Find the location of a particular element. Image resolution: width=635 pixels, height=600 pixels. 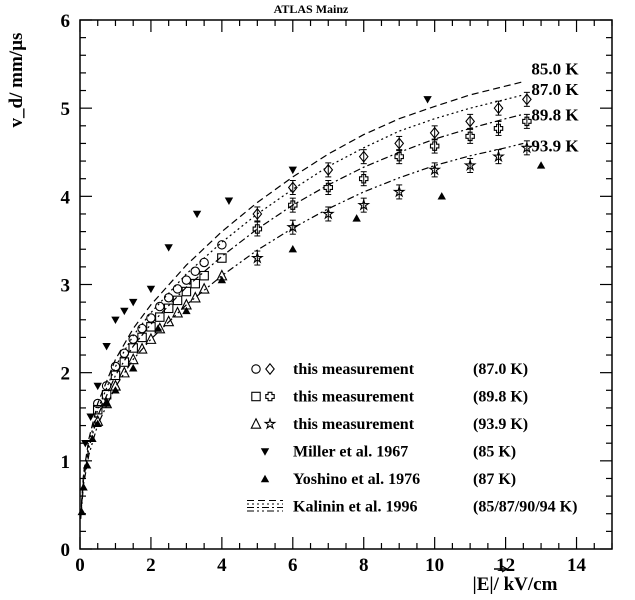

legend-entry: this measurement (87.0 K) is located at coordinates (389, 369).